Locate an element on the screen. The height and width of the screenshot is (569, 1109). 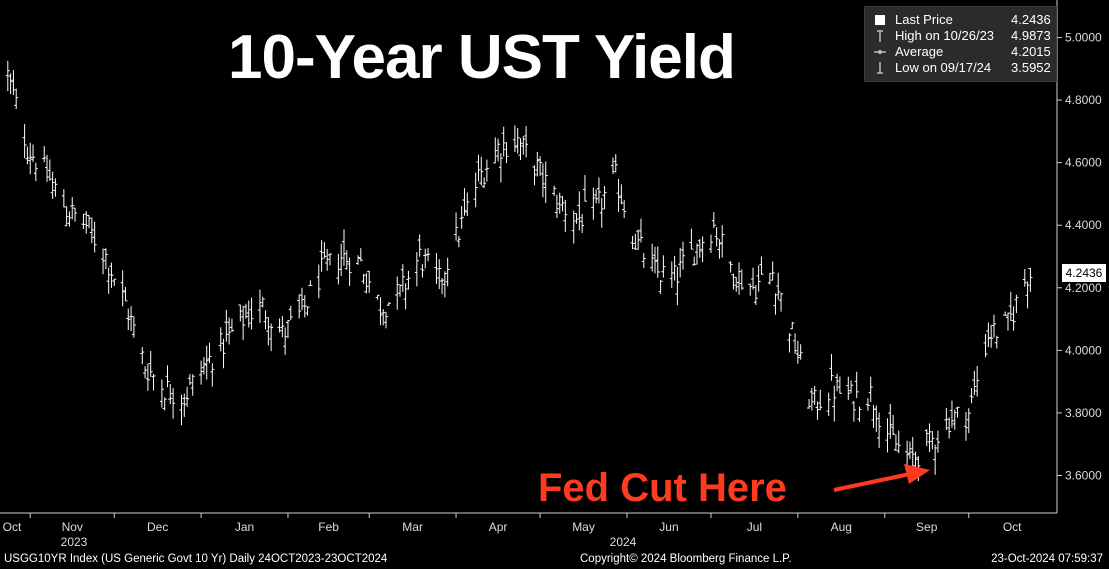
y-tick-label: 4.4000 is located at coordinates (1083, 225).